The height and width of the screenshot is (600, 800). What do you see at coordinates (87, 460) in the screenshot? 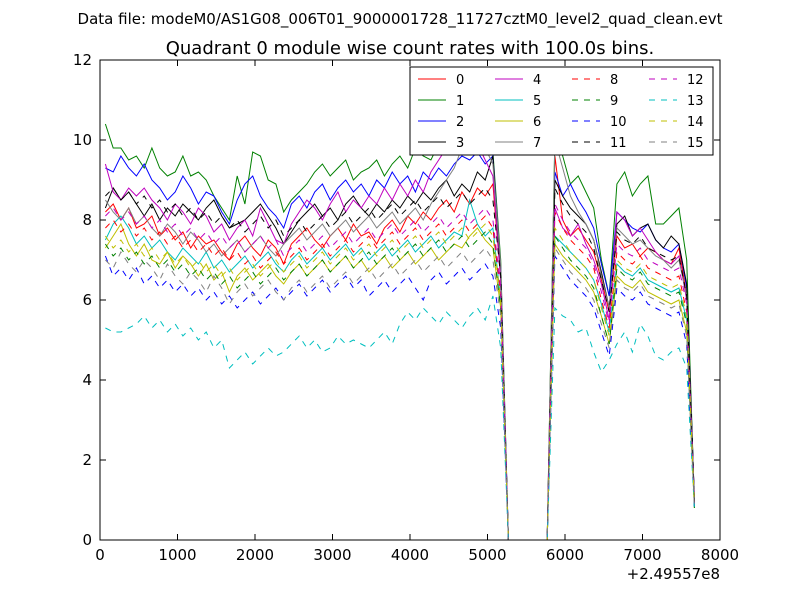
I see `y-tick-label: 2` at bounding box center [87, 460].